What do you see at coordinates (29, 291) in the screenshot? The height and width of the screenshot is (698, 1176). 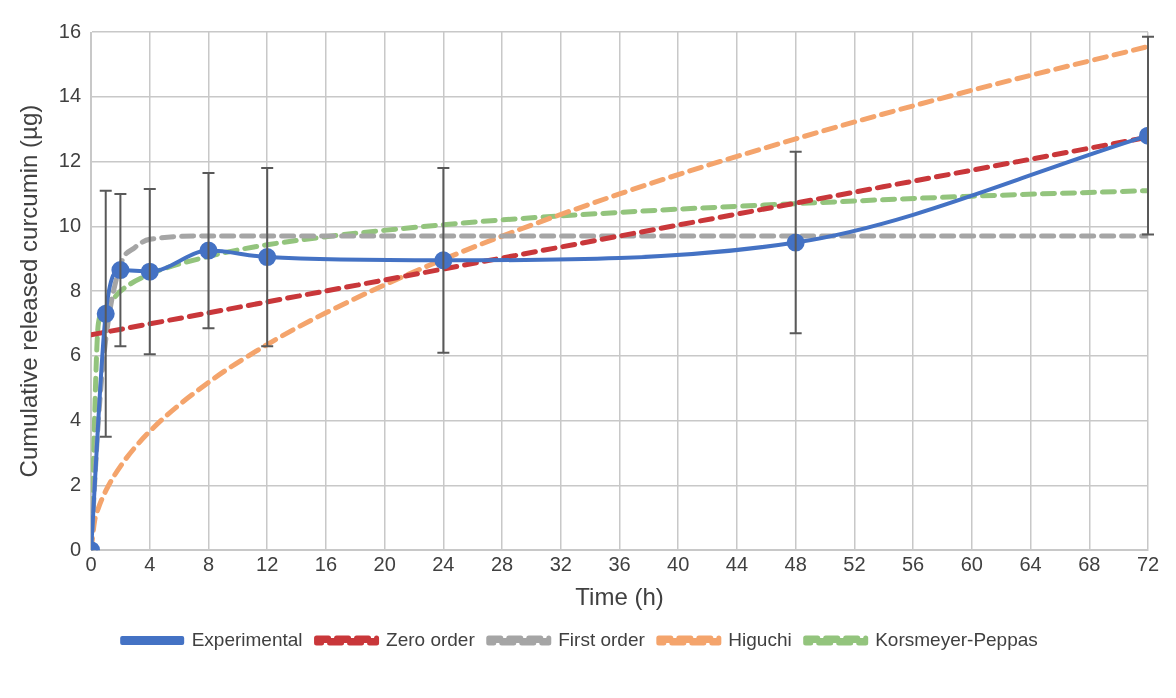 I see `y-axis-title: Cumulative released curcumin (µg)` at bounding box center [29, 291].